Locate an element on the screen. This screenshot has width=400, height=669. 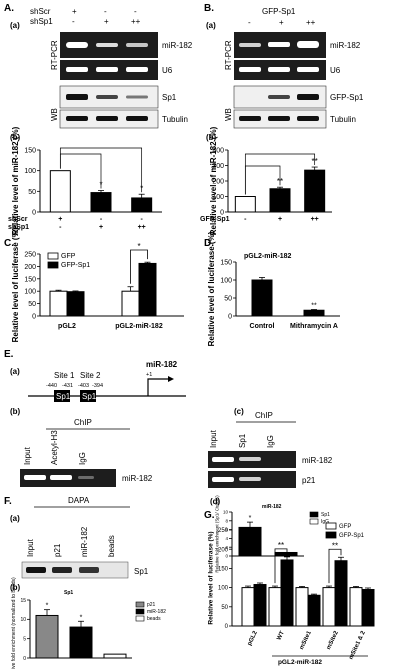
panel-G-label: G. is located at coordinates (209, 515).